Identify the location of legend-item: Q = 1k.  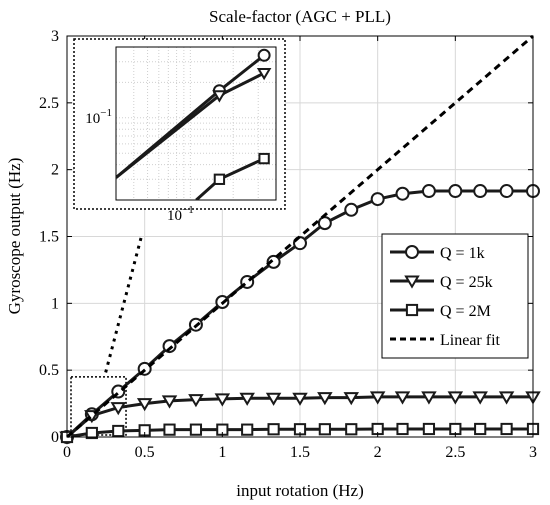
(437, 253).